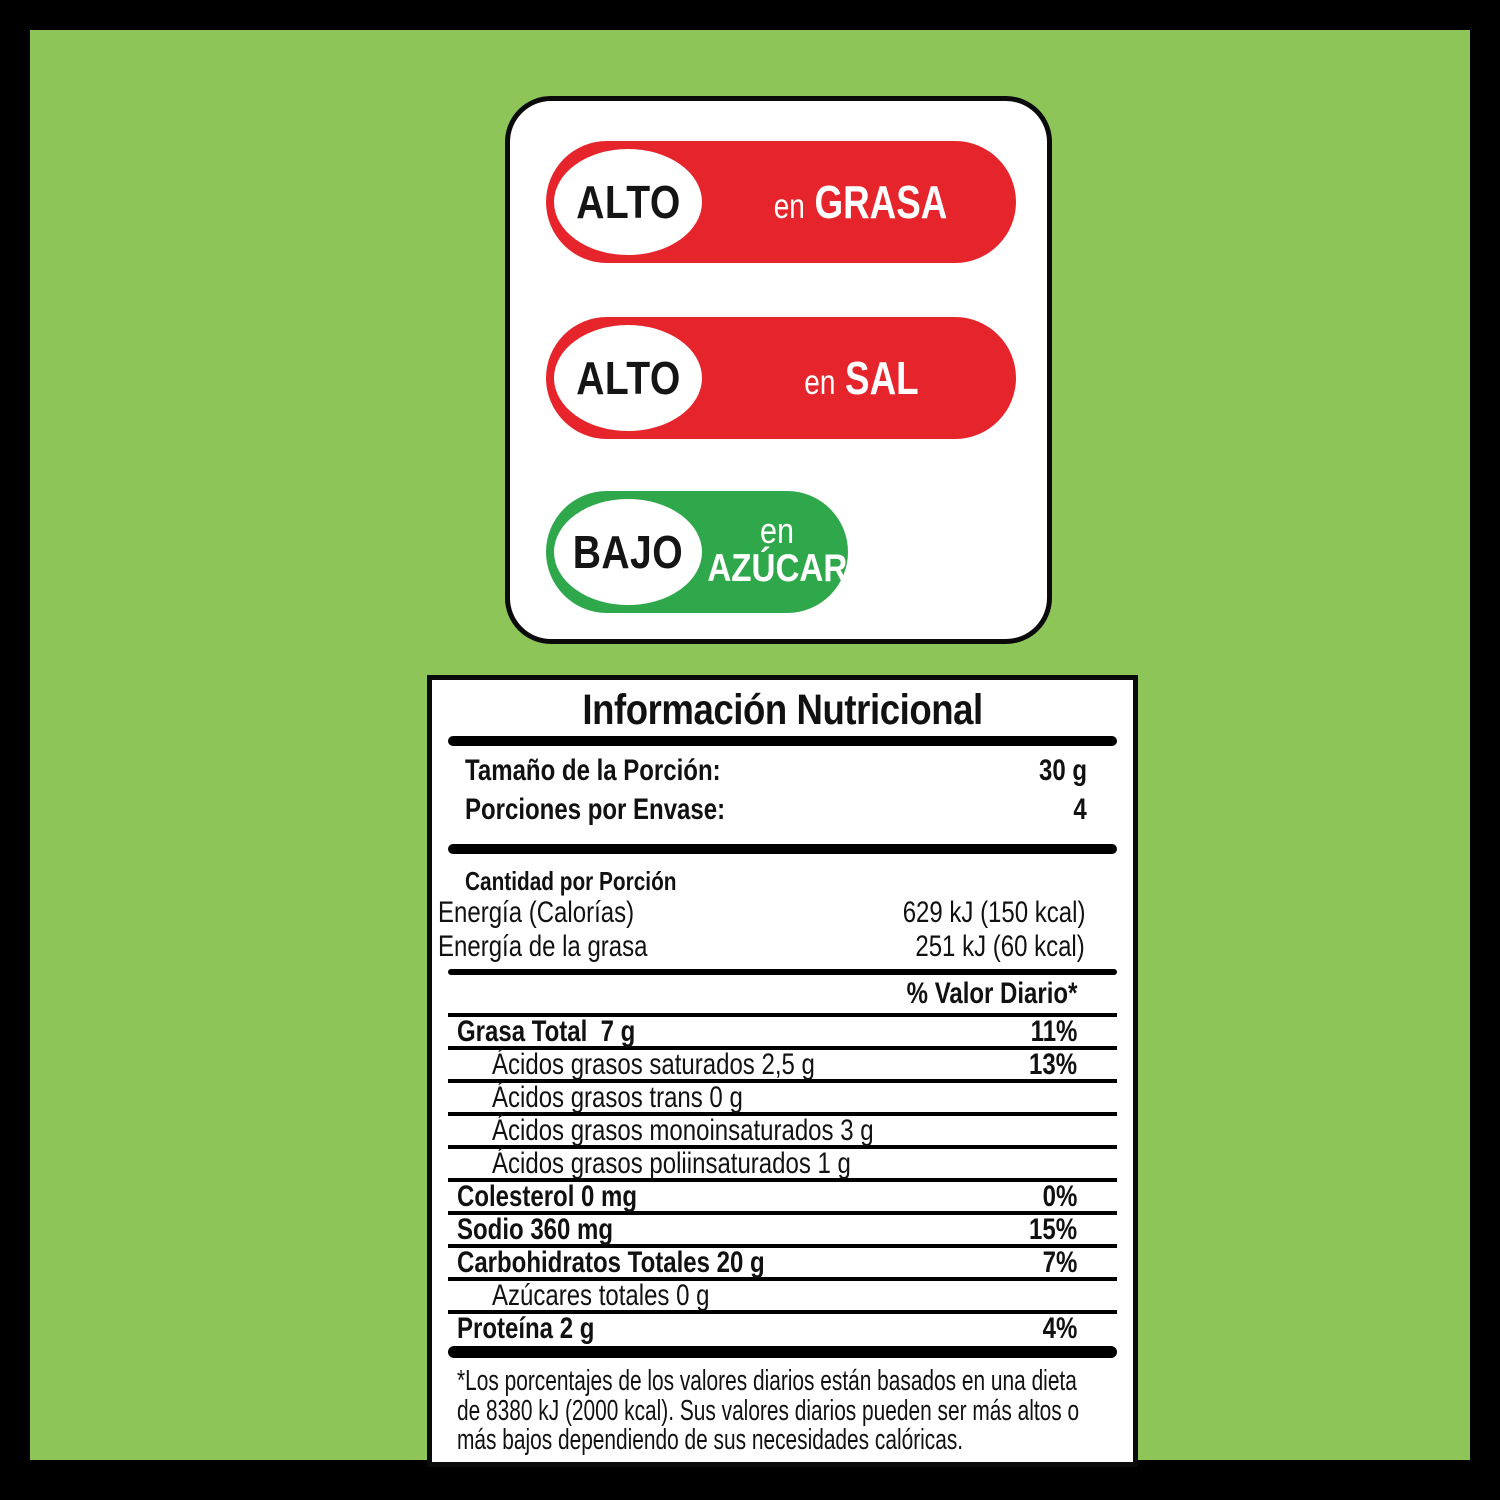 Image resolution: width=1500 pixels, height=1500 pixels. Describe the element at coordinates (536, 912) in the screenshot. I see `energy-label: Energía (Calorías)` at that location.